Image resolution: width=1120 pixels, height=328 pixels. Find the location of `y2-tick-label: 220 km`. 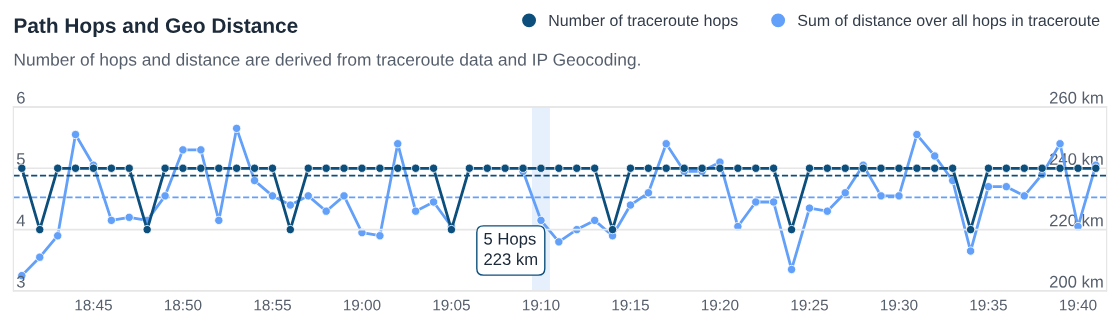

y2-tick-label: 220 km is located at coordinates (1076, 220).